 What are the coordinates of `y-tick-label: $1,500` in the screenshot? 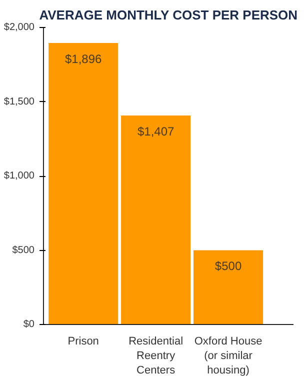 It's located at (19, 102).